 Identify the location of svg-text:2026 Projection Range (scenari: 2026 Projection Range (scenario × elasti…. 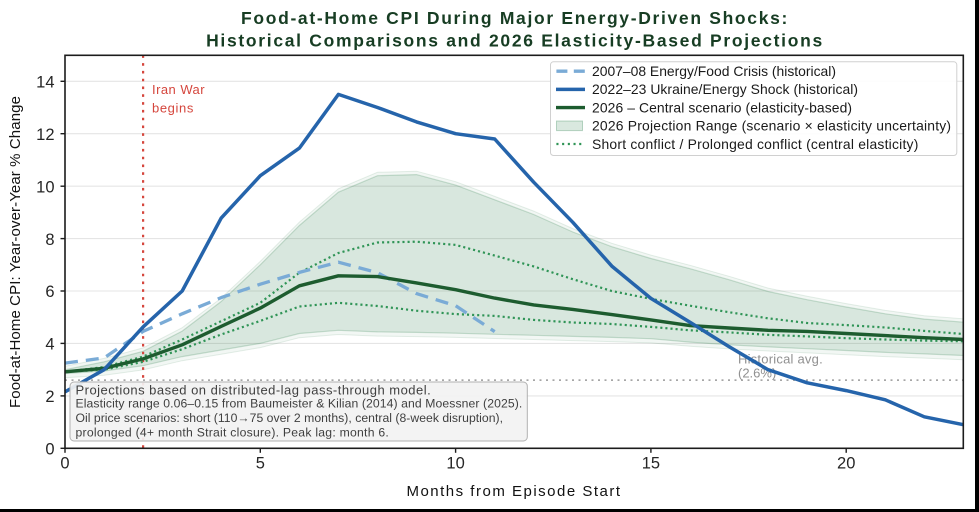
(771, 126).